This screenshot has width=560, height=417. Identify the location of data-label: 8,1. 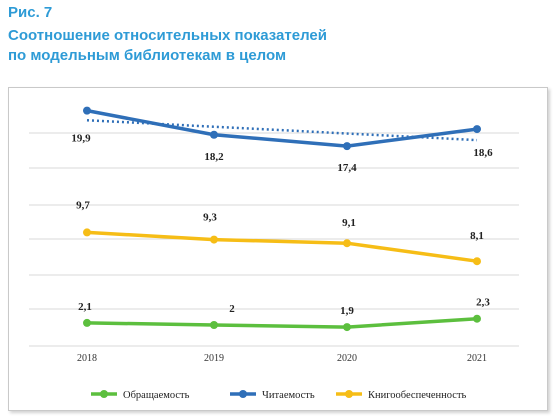
(477, 236).